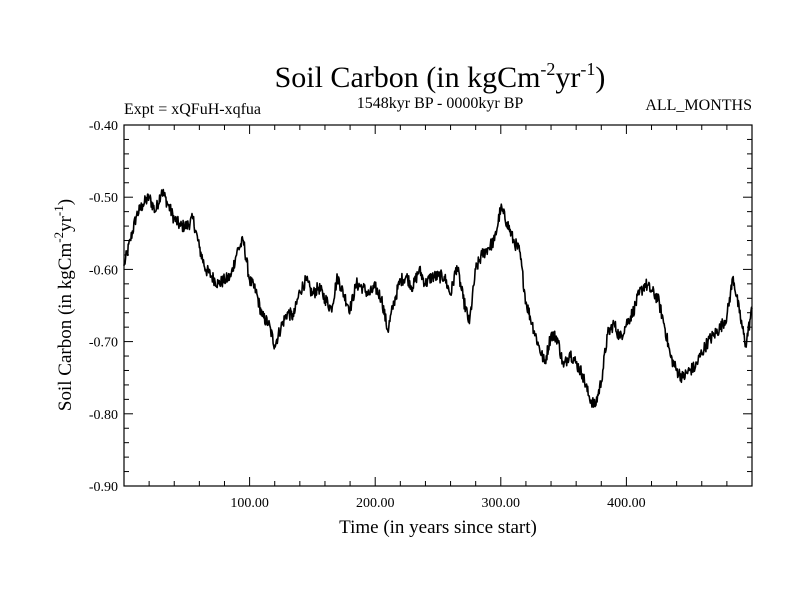 This screenshot has width=800, height=600. What do you see at coordinates (626, 503) in the screenshot?
I see `x-tick-label: 400.00` at bounding box center [626, 503].